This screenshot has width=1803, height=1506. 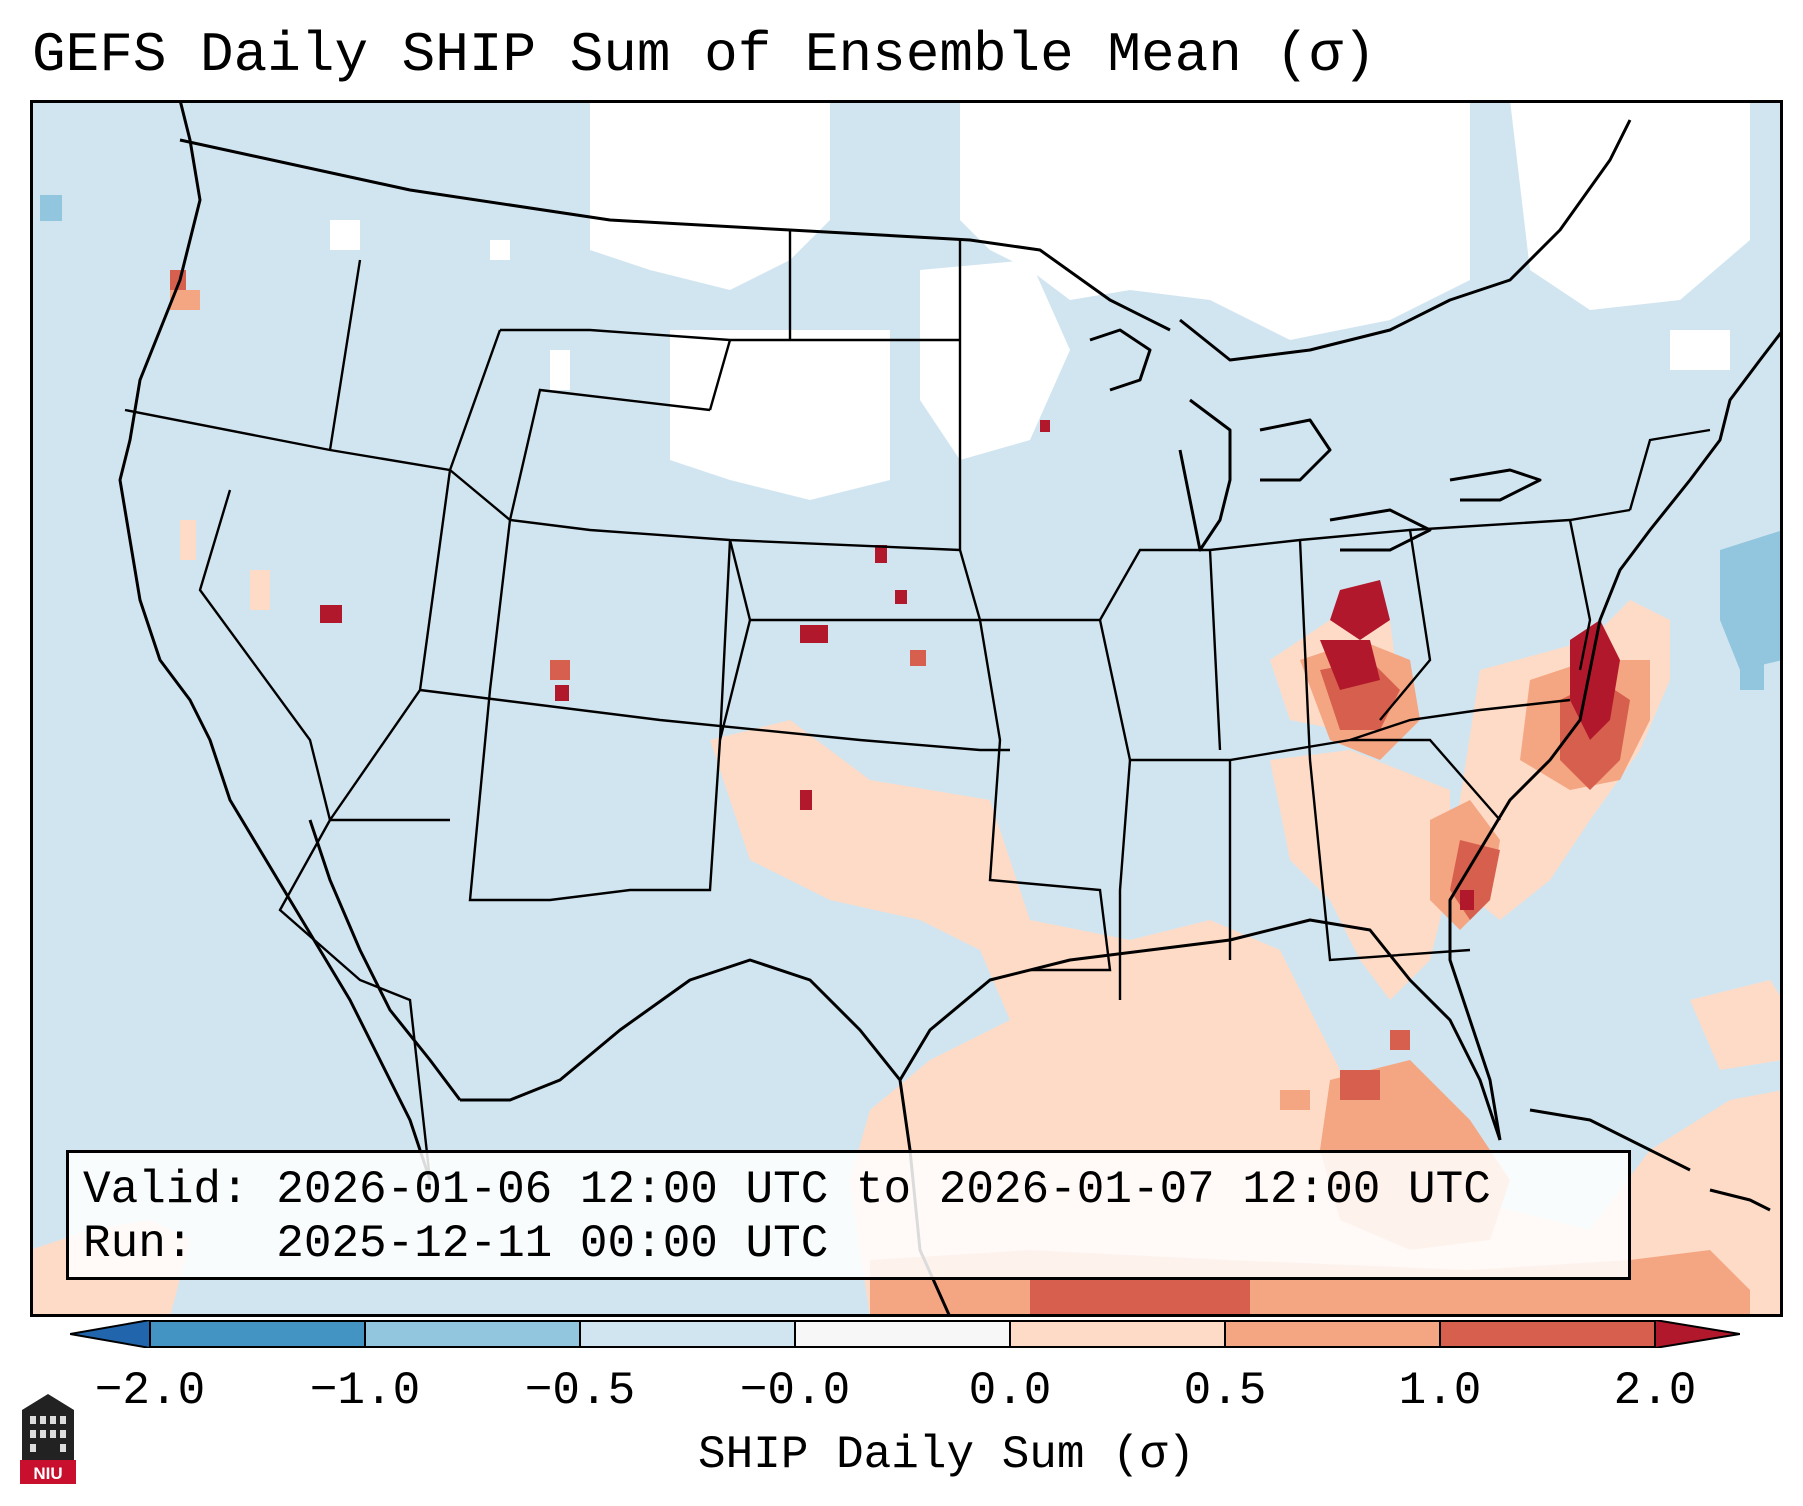 What do you see at coordinates (1010, 1391) in the screenshot?
I see `colorbar-tick: 0.0` at bounding box center [1010, 1391].